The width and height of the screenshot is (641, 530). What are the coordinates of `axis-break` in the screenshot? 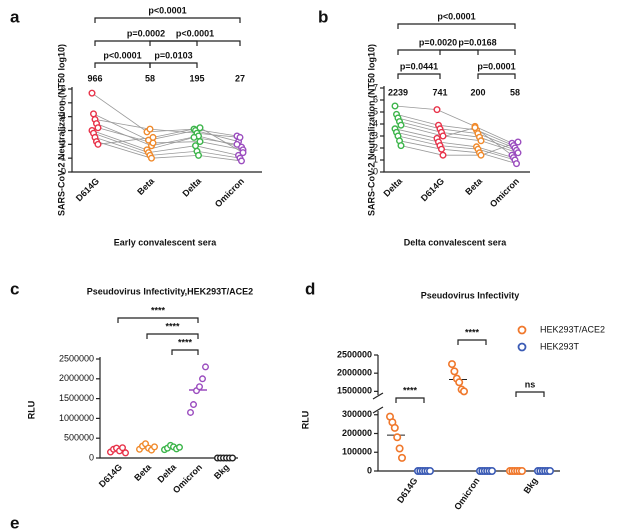 It's located at (378, 403).